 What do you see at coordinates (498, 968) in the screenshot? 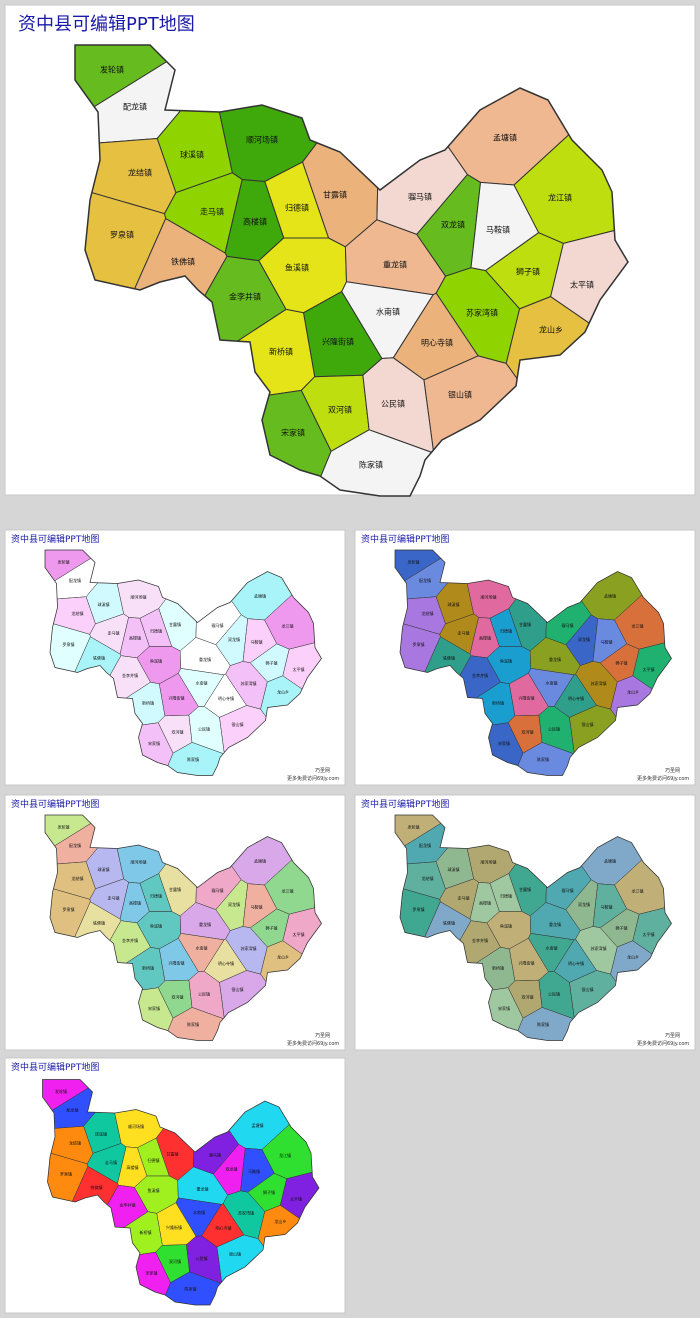
I see `town-label: 新桥镇` at bounding box center [498, 968].